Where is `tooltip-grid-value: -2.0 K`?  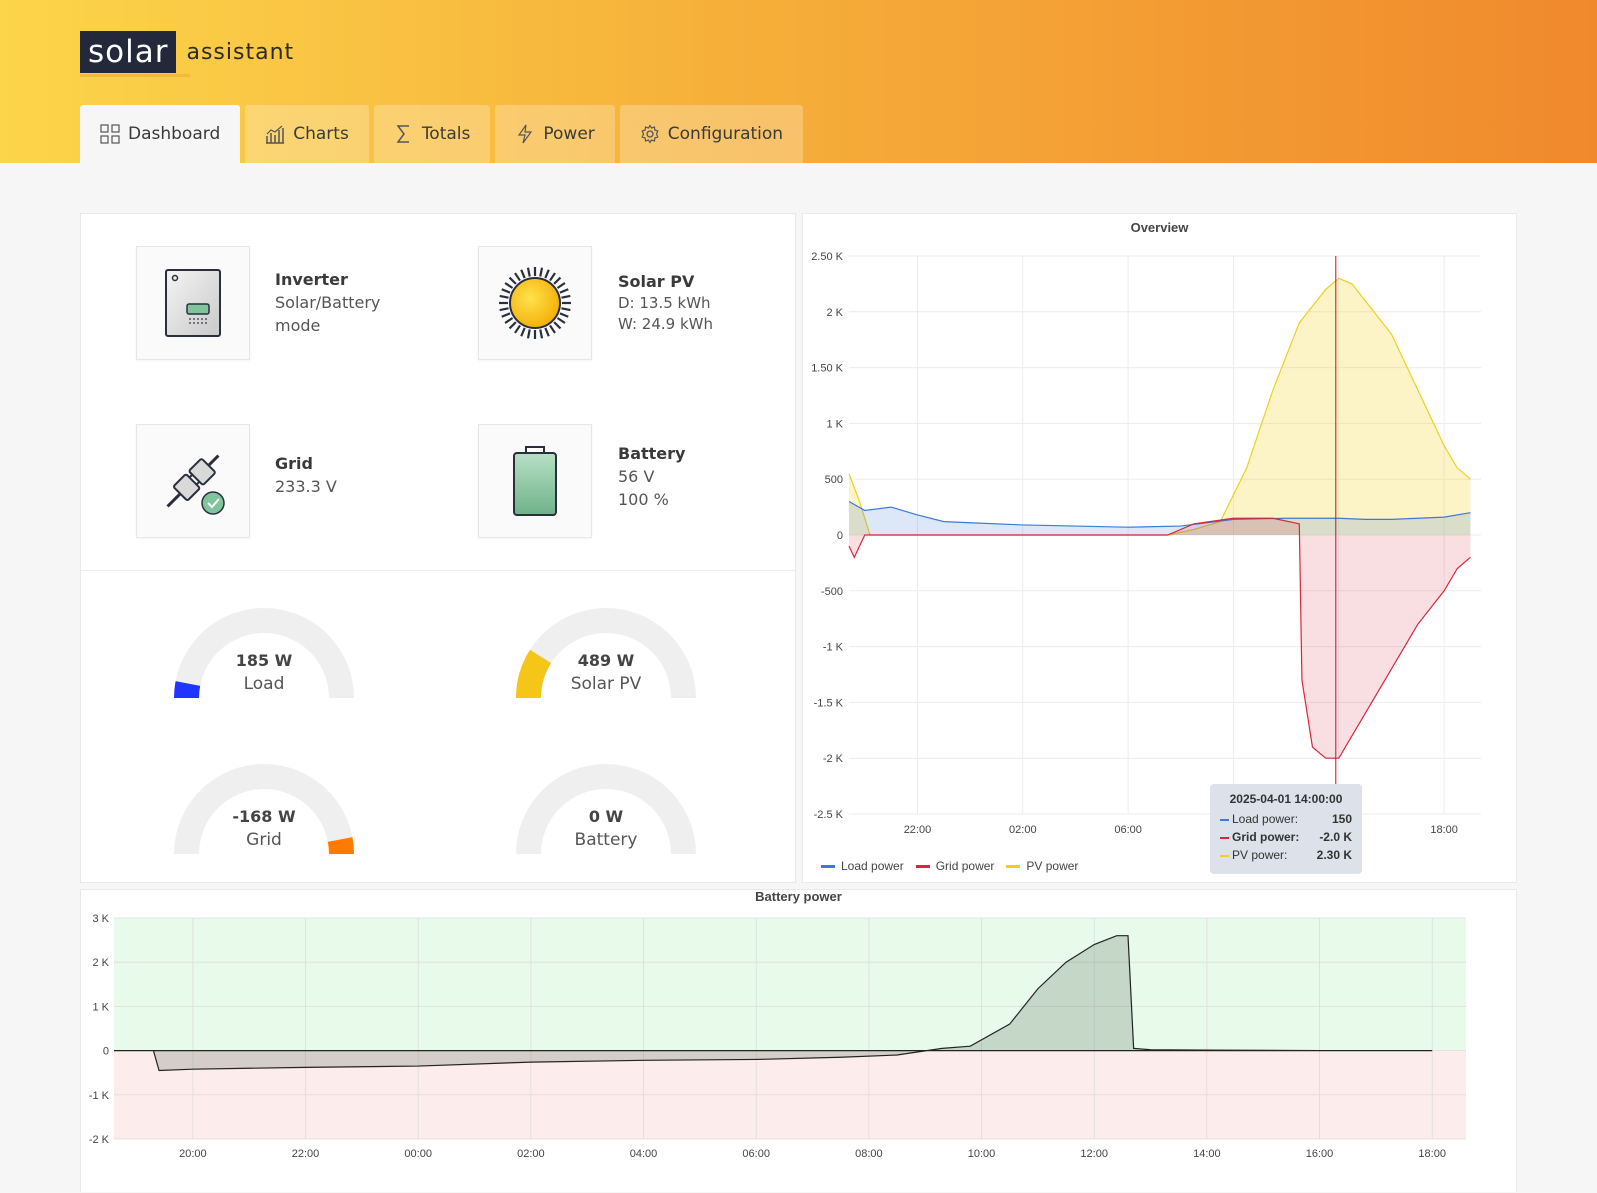
tooltip-grid-value: -2.0 K is located at coordinates (1335, 837).